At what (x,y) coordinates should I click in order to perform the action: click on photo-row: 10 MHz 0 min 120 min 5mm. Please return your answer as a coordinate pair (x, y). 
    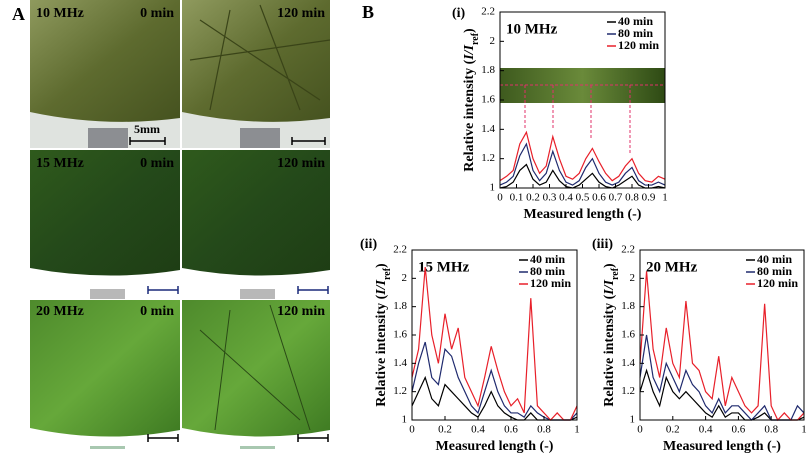
    Looking at the image, I should click on (180, 74).